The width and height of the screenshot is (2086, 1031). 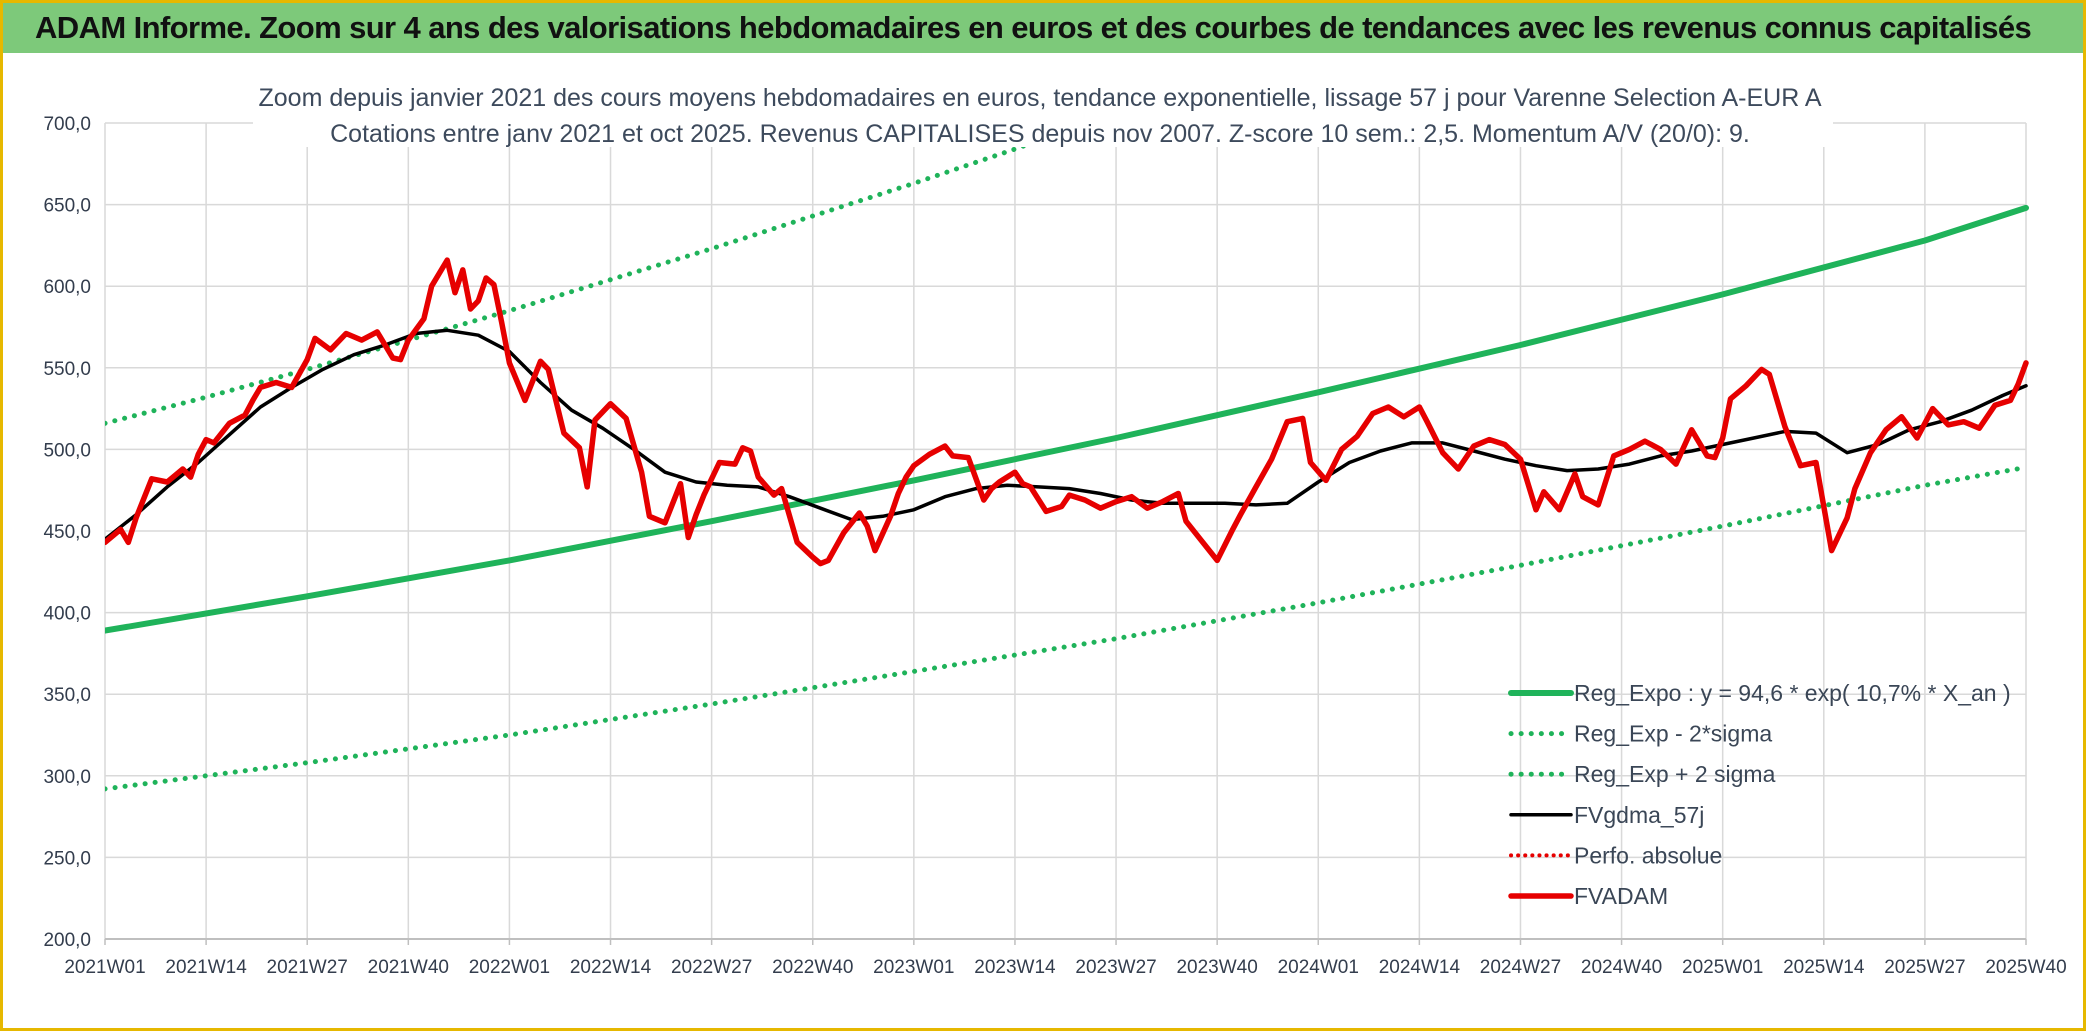 What do you see at coordinates (711, 967) in the screenshot?
I see `x-tick-label: 2022W27` at bounding box center [711, 967].